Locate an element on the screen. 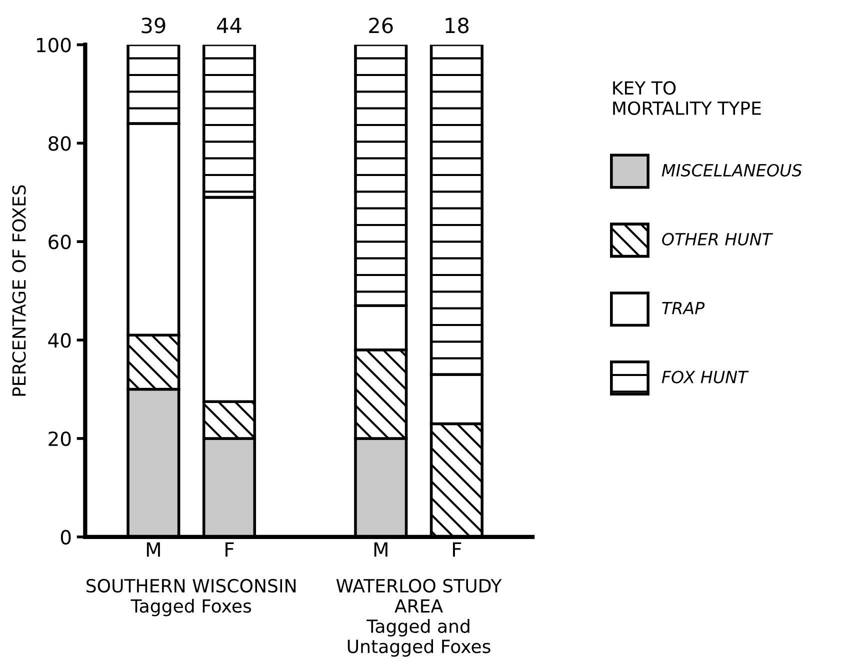 This screenshot has height=658, width=852. text: 26 is located at coordinates (381, 26).